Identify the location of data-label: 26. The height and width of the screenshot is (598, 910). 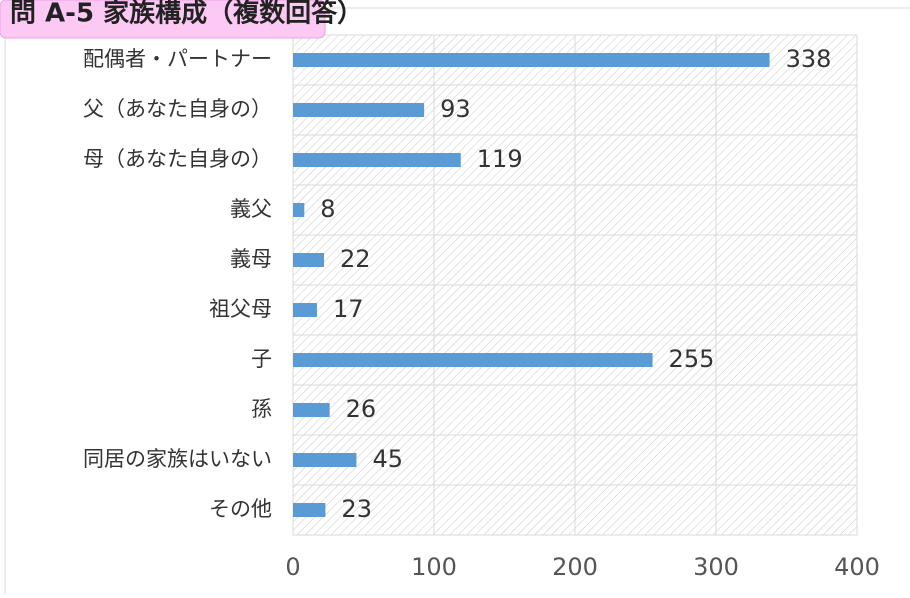
(361, 409).